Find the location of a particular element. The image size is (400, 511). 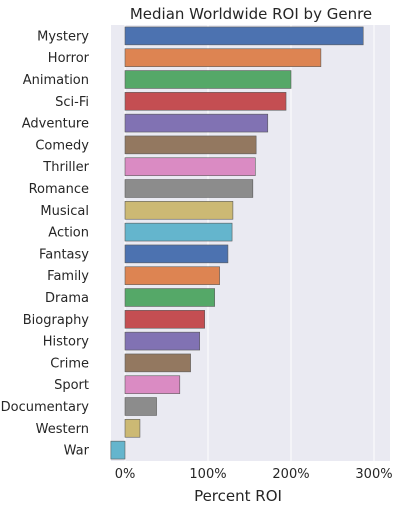

bar-documentary is located at coordinates (140, 406).